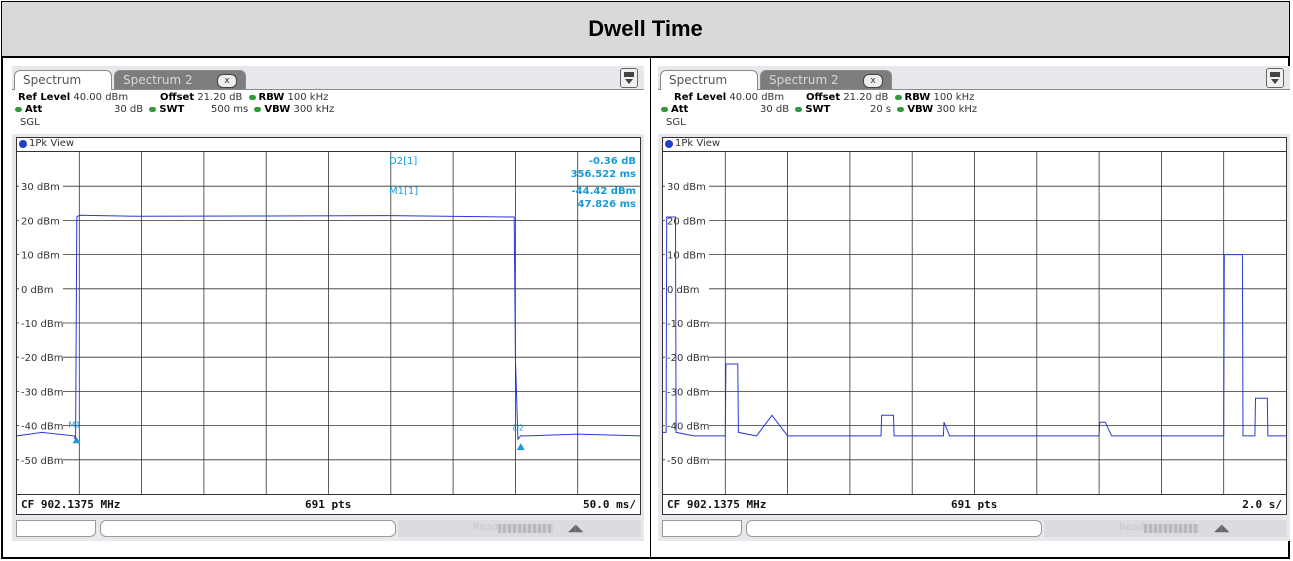 The image size is (1293, 561). What do you see at coordinates (518, 428) in the screenshot?
I see `marker-tag: D2` at bounding box center [518, 428].